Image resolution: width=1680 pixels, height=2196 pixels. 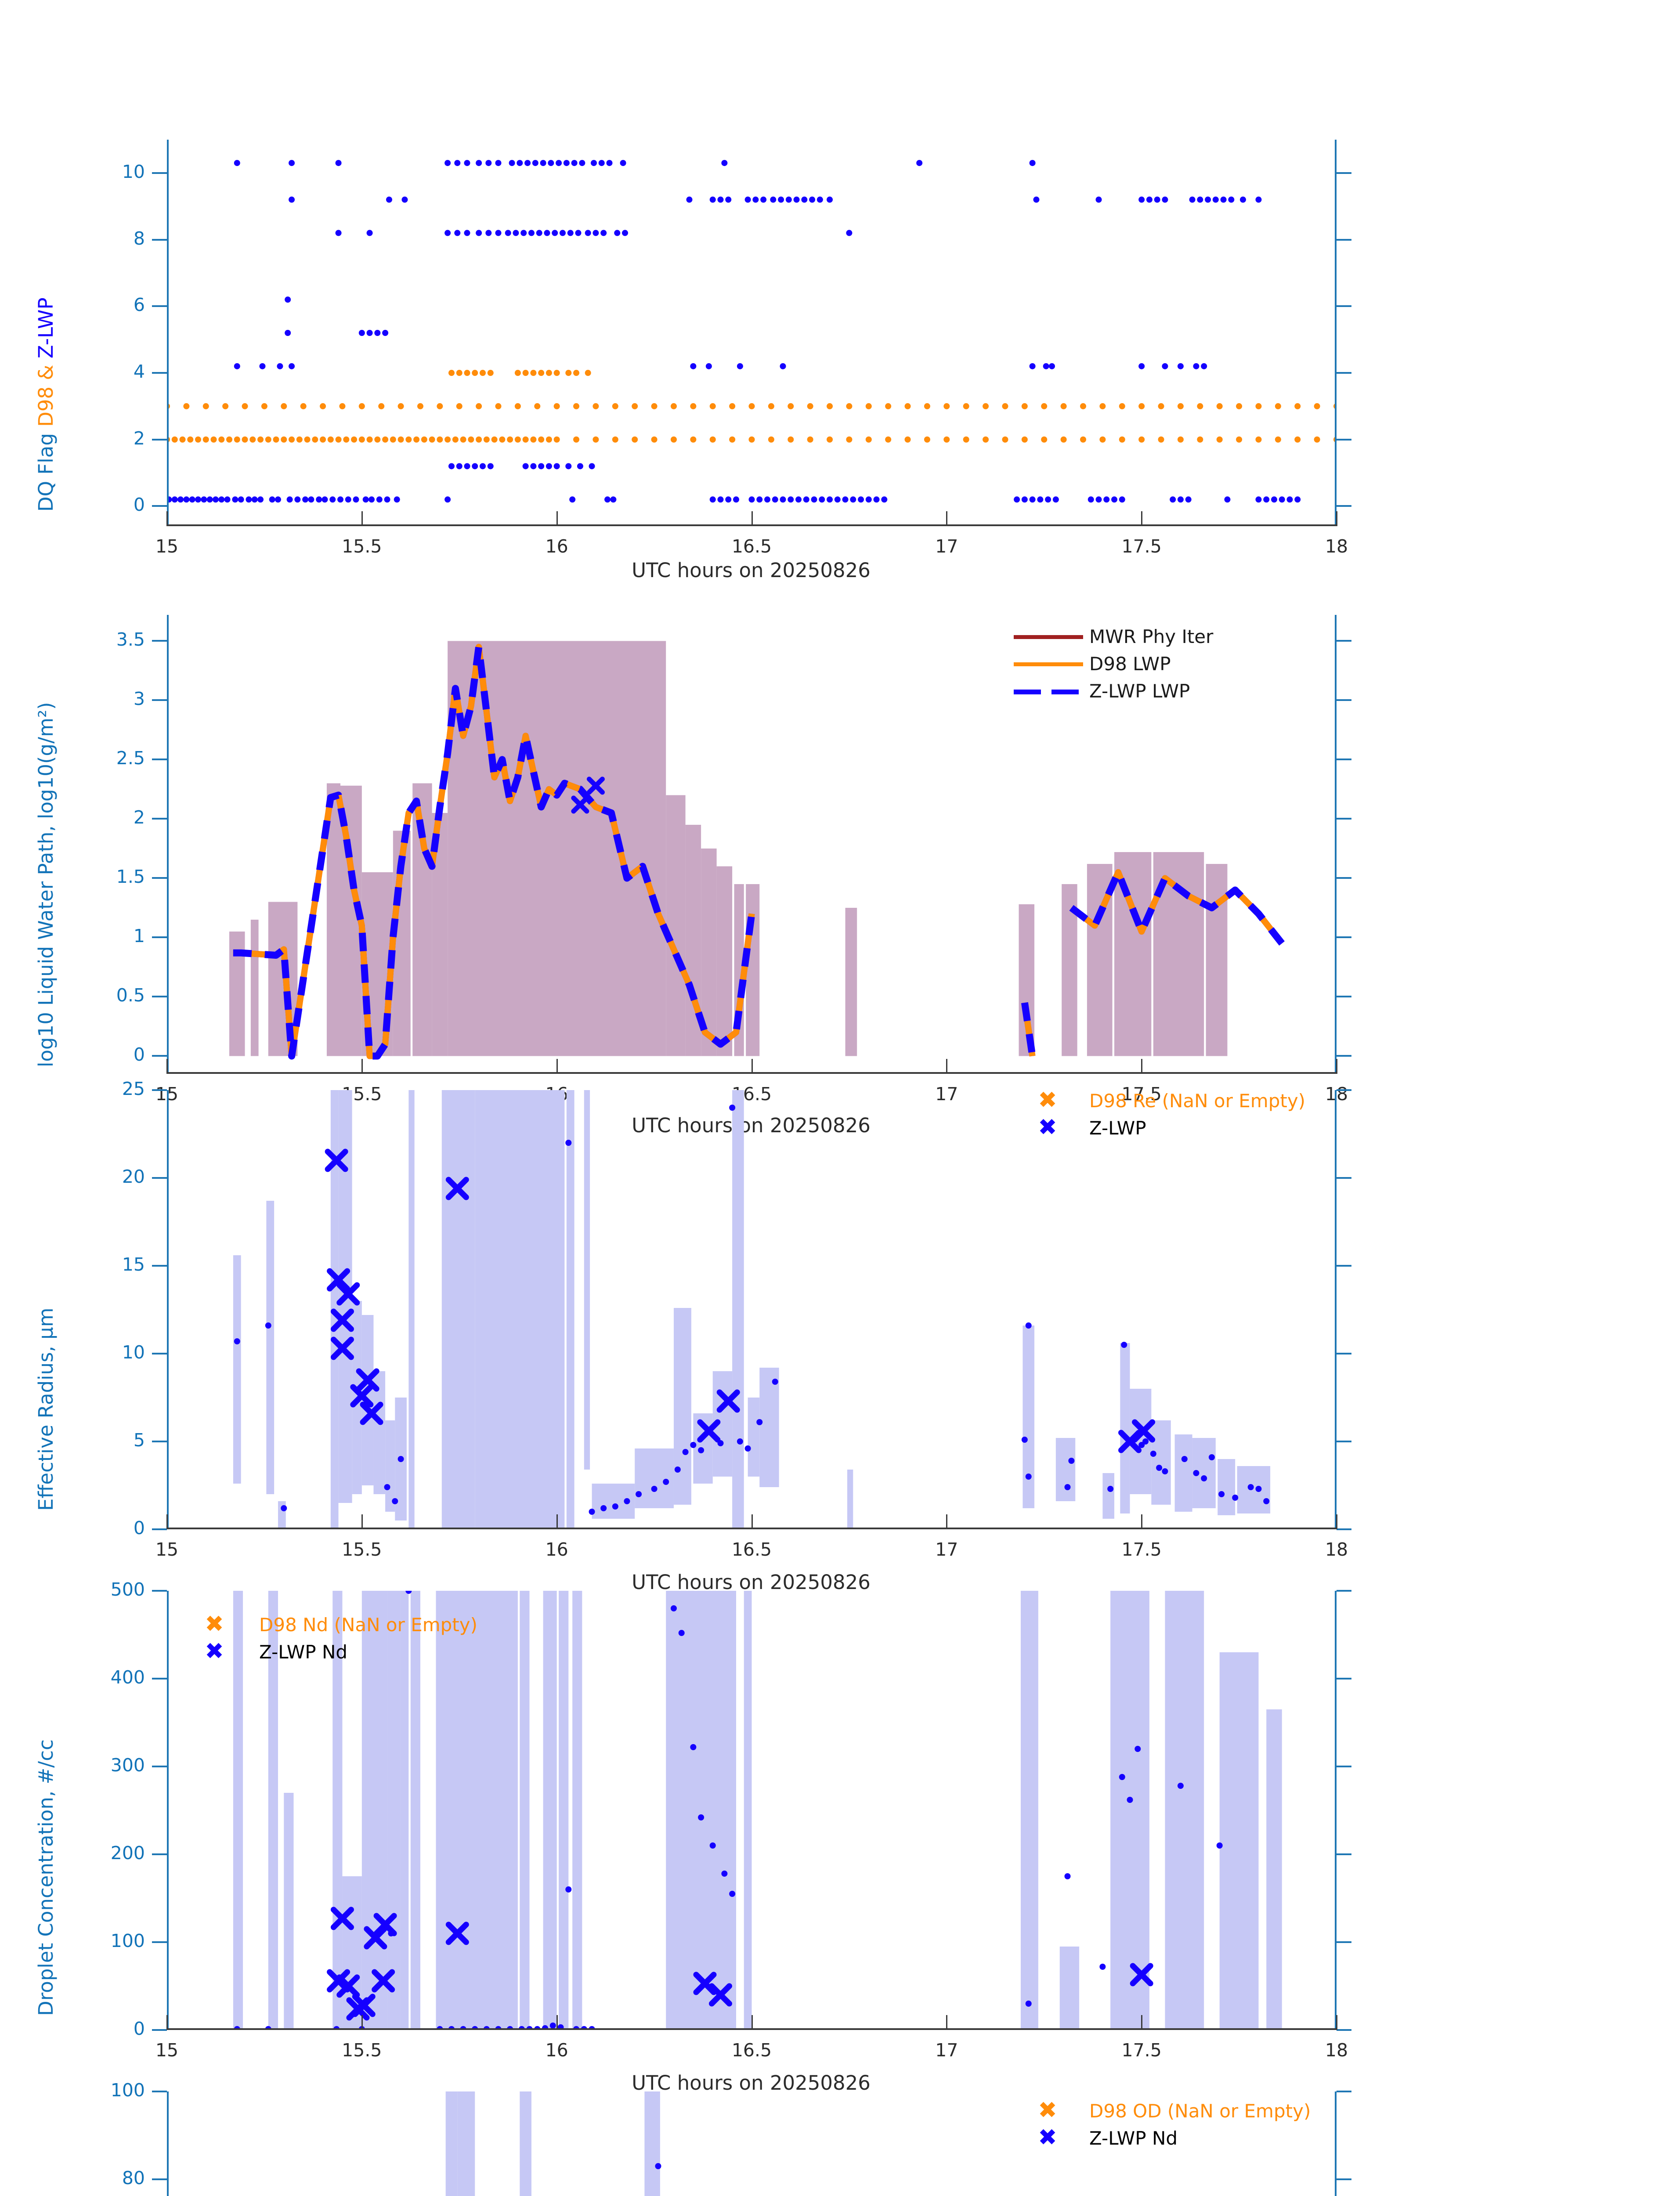 I want to click on y-tick-label: 2, so click(x=139, y=438).